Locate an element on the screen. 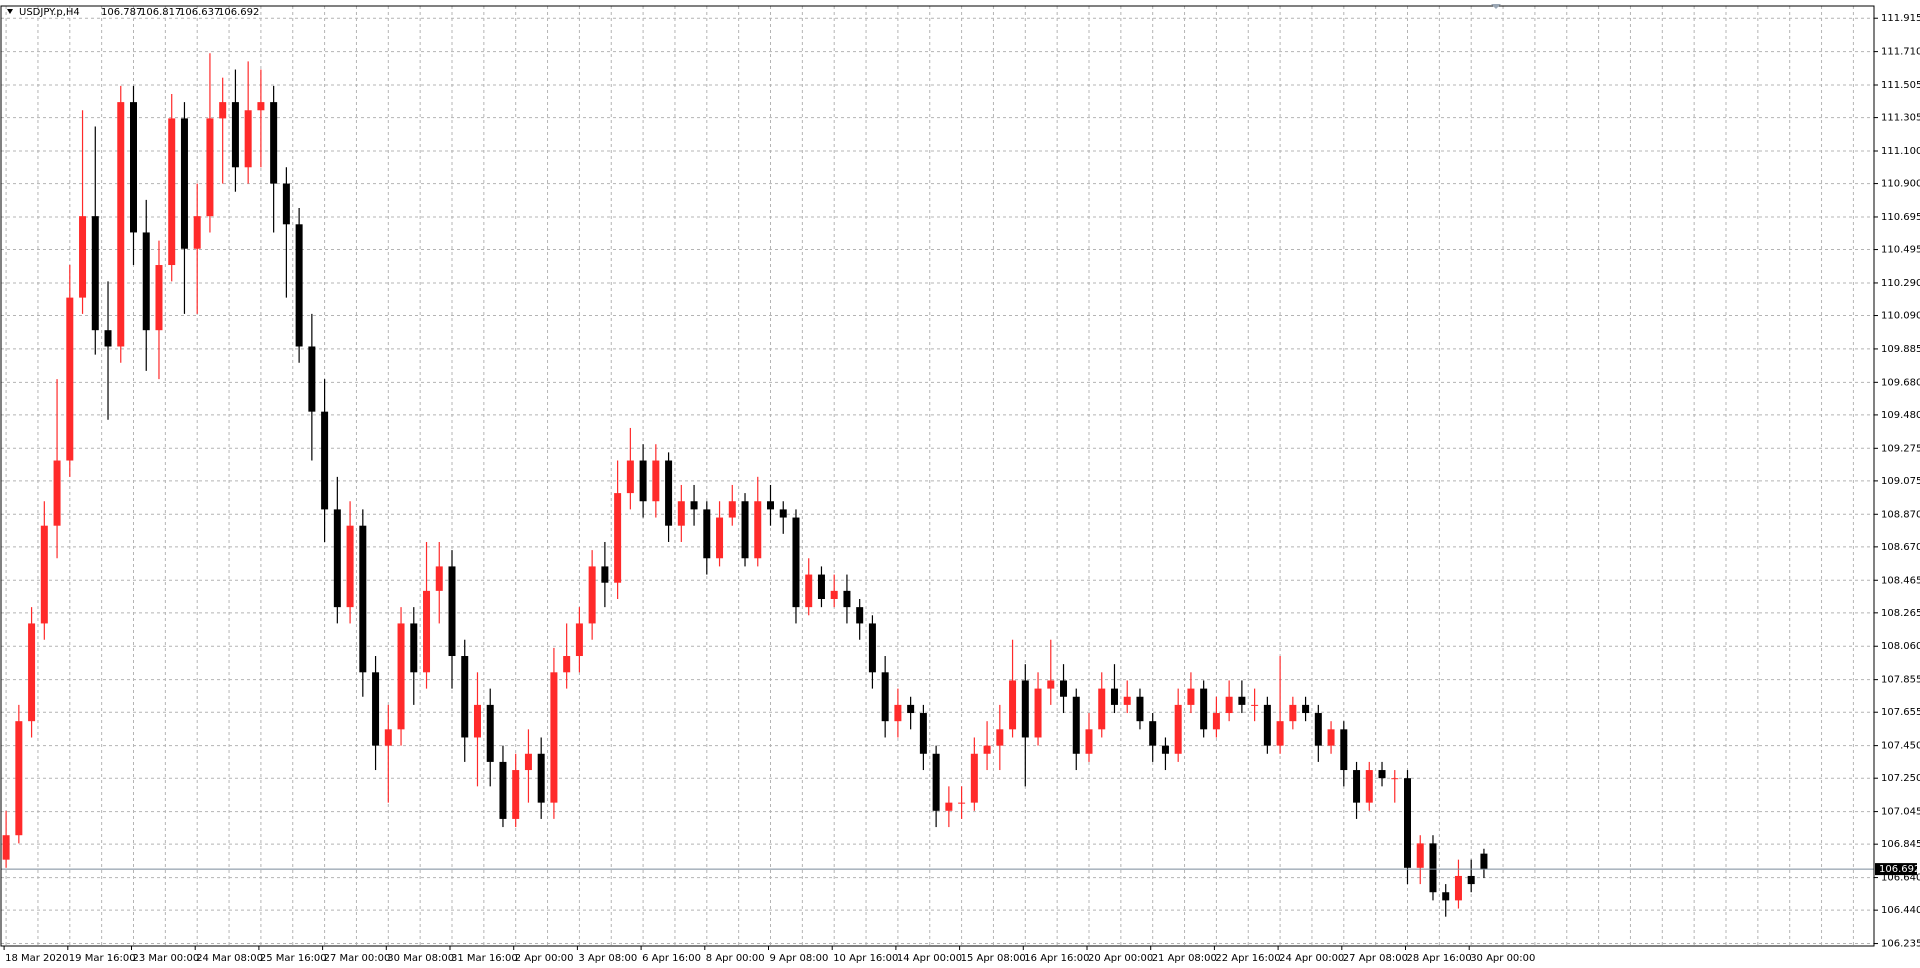 Image resolution: width=1920 pixels, height=968 pixels. x-tick-label: 14 Apr 00:00 is located at coordinates (929, 958).